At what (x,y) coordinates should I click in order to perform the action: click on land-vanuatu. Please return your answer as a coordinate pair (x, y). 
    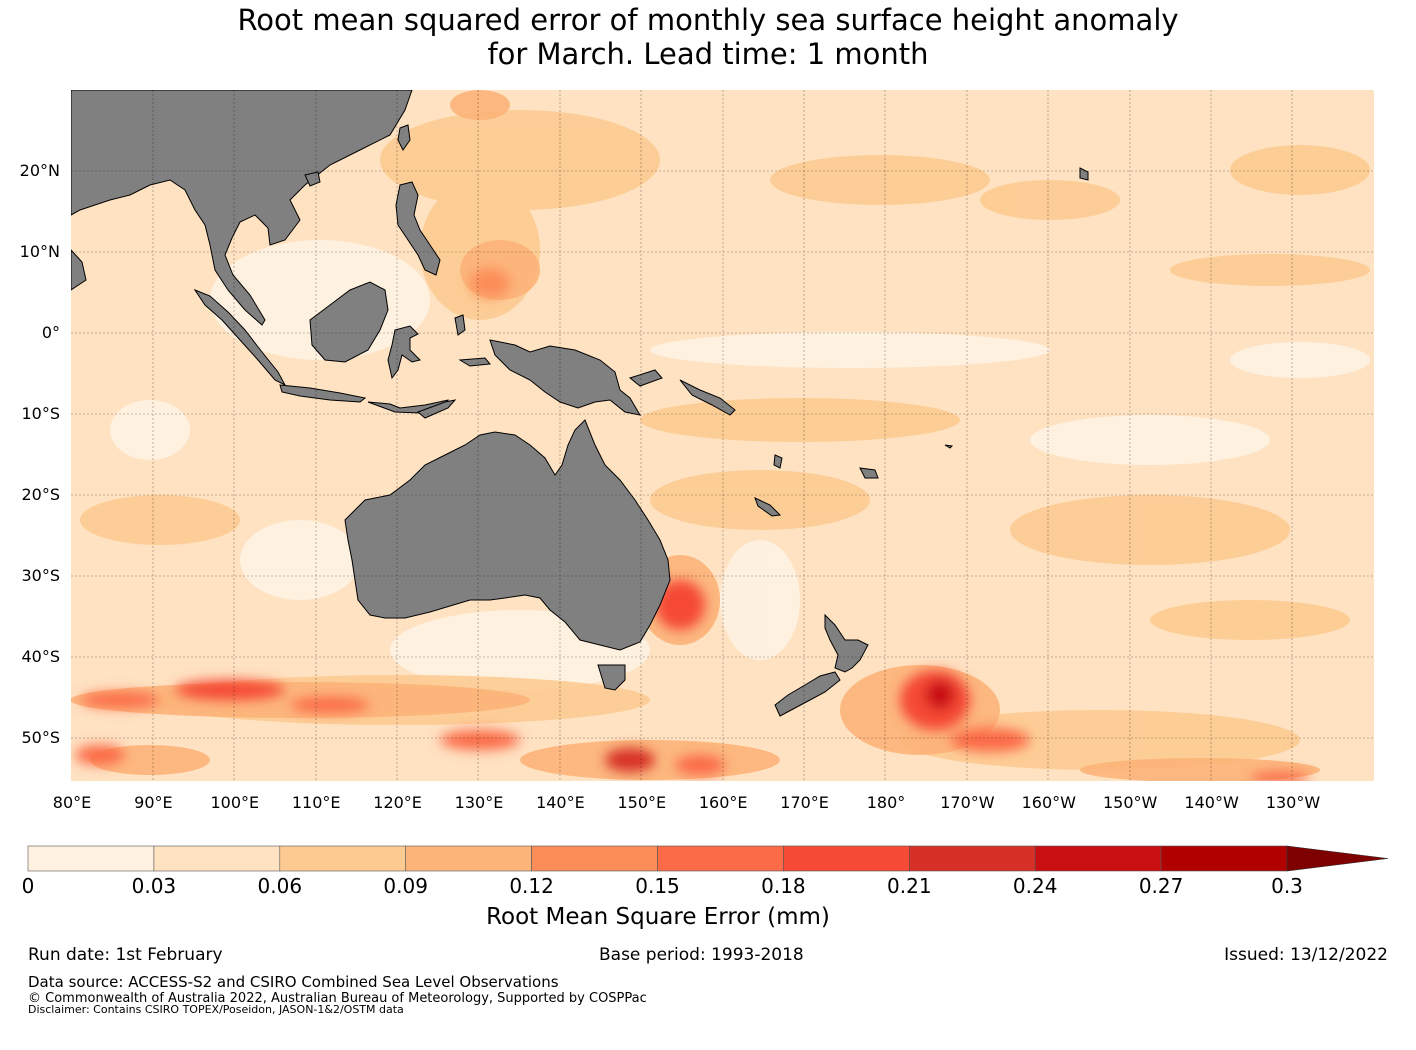
    Looking at the image, I should click on (778, 461).